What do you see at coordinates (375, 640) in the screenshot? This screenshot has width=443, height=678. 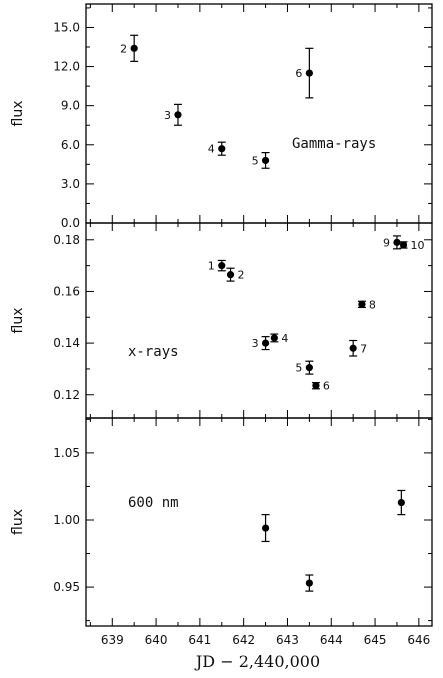 I see `x-tick-label: 645` at bounding box center [375, 640].